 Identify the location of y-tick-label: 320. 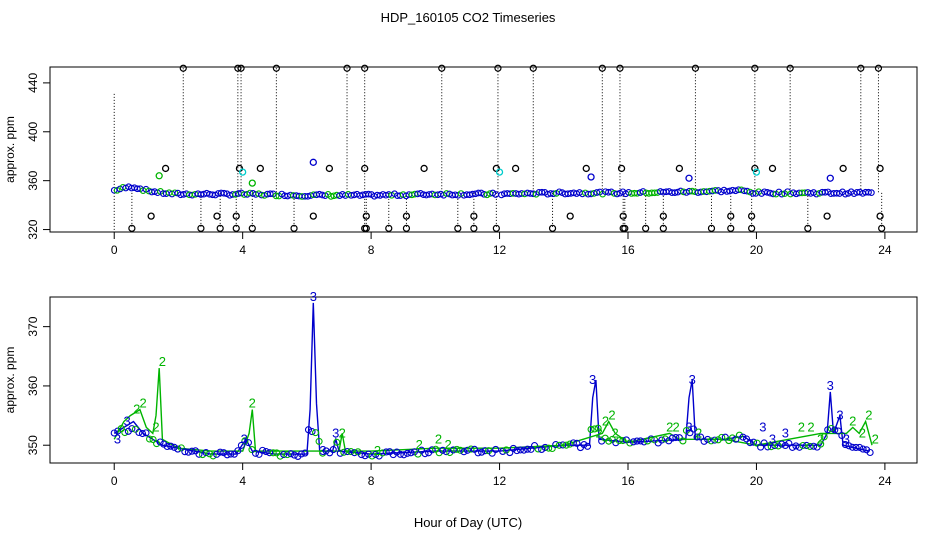
(33, 229).